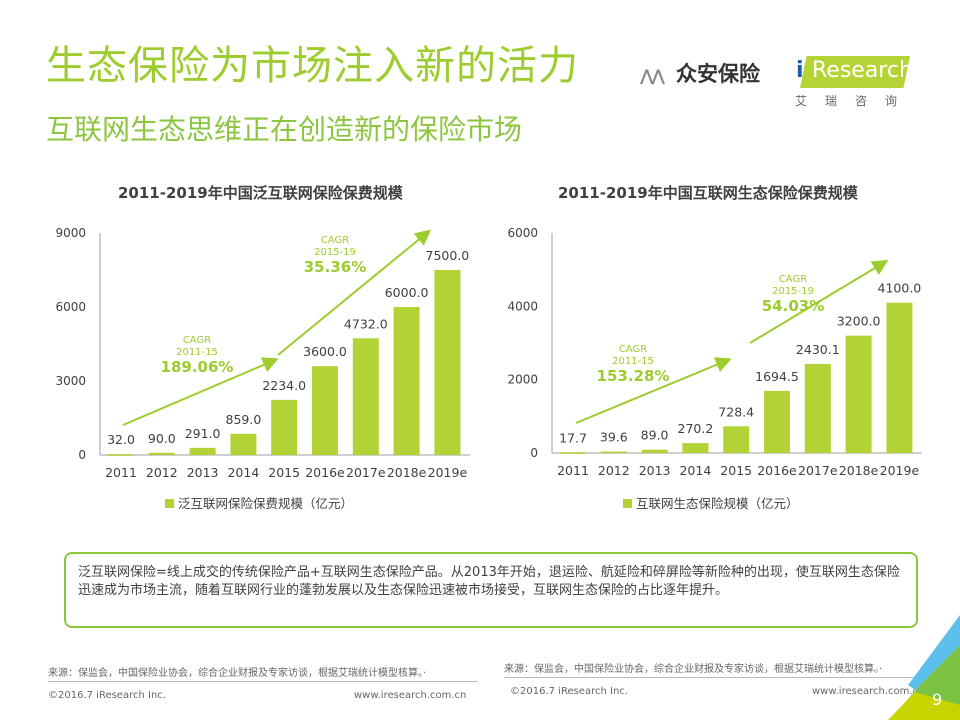 The image size is (960, 720). I want to click on bar-value-label: 17.7, so click(573, 437).